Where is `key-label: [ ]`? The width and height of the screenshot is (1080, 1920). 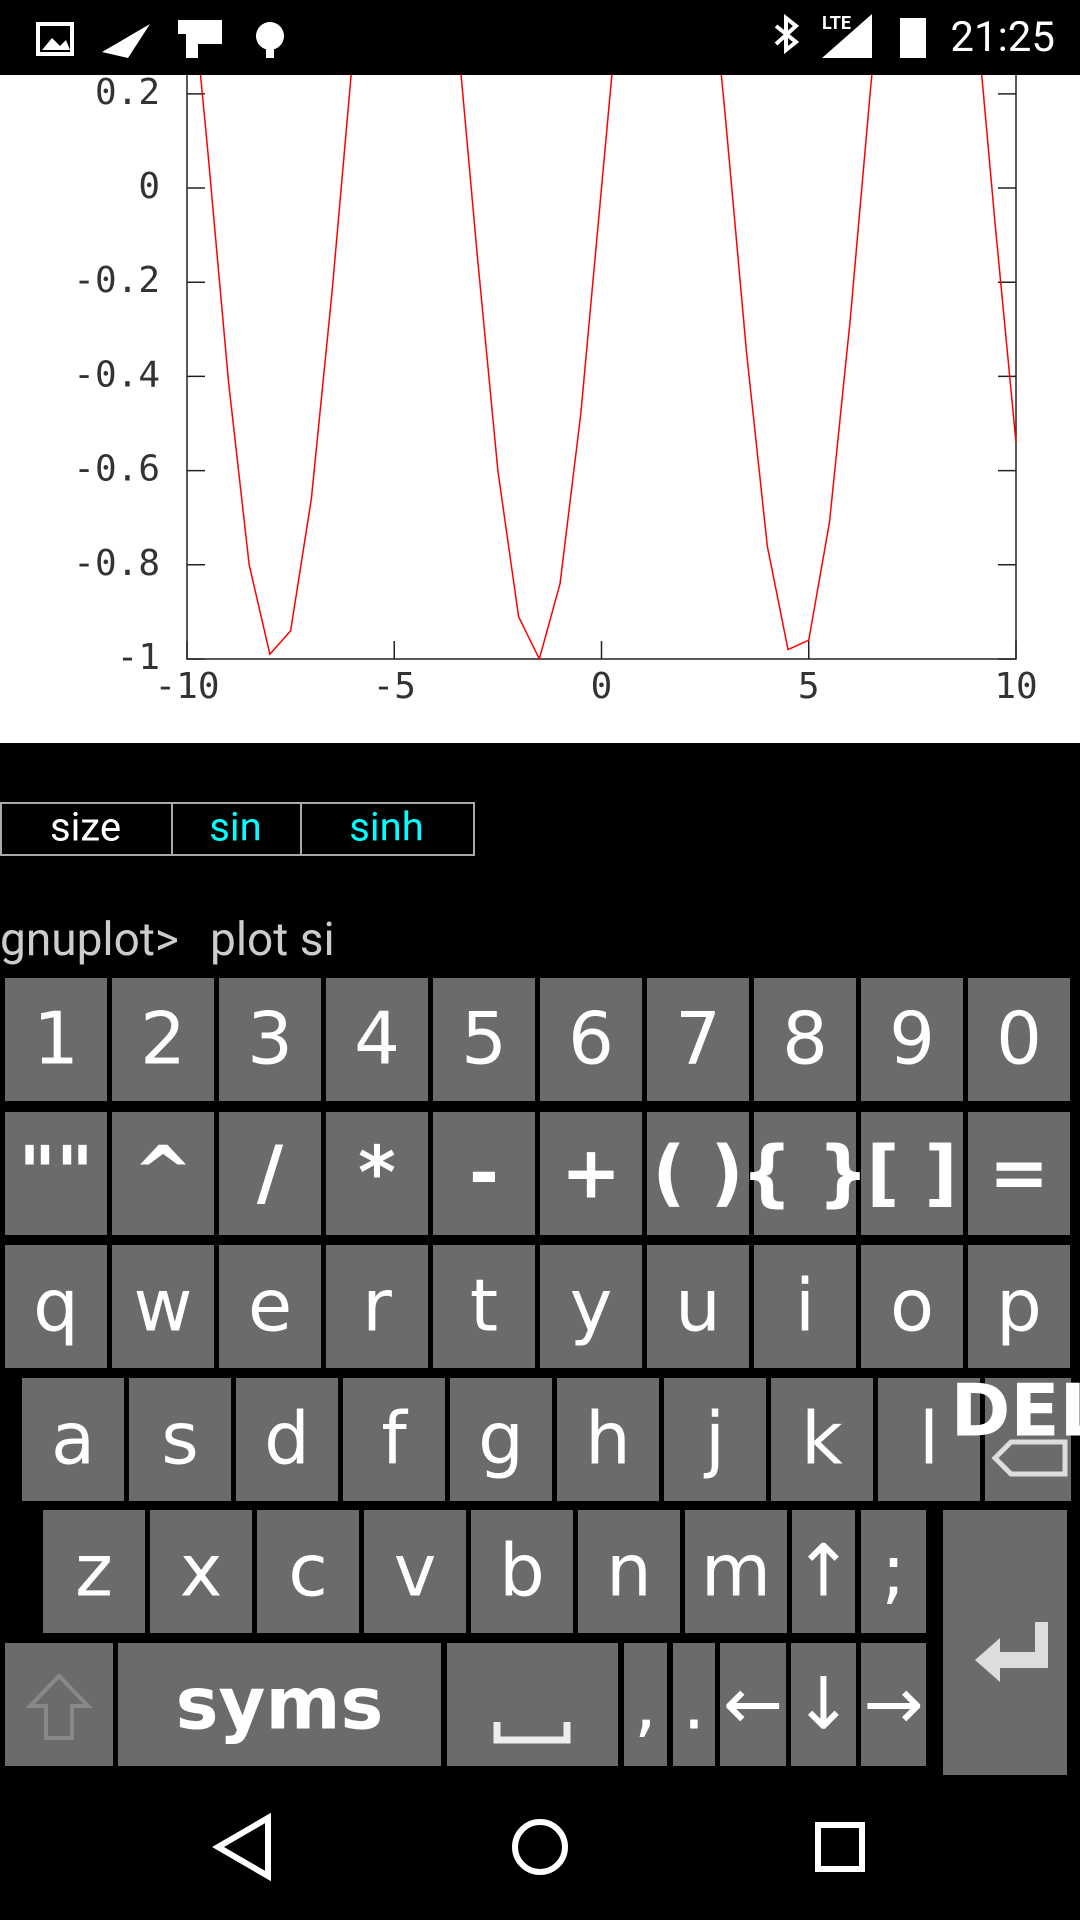
key-label: [ ] is located at coordinates (912, 1173).